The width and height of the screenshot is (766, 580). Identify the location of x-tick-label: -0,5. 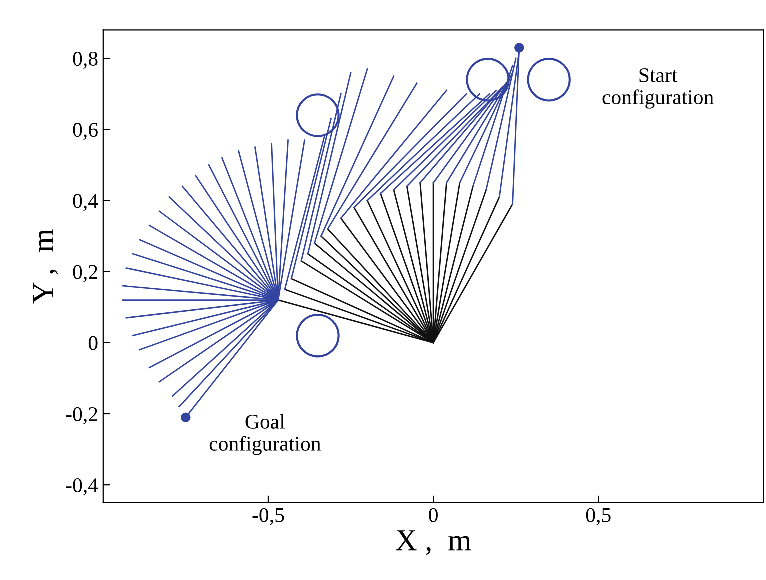
(268, 517).